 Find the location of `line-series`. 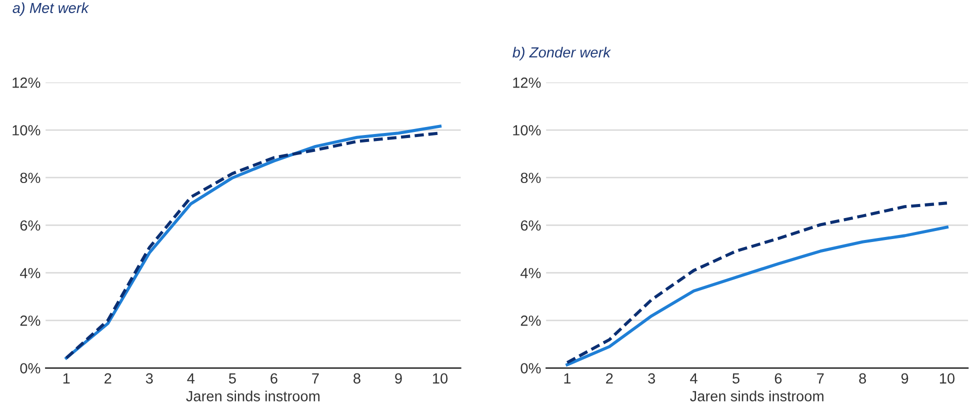

line-series is located at coordinates (757, 296).